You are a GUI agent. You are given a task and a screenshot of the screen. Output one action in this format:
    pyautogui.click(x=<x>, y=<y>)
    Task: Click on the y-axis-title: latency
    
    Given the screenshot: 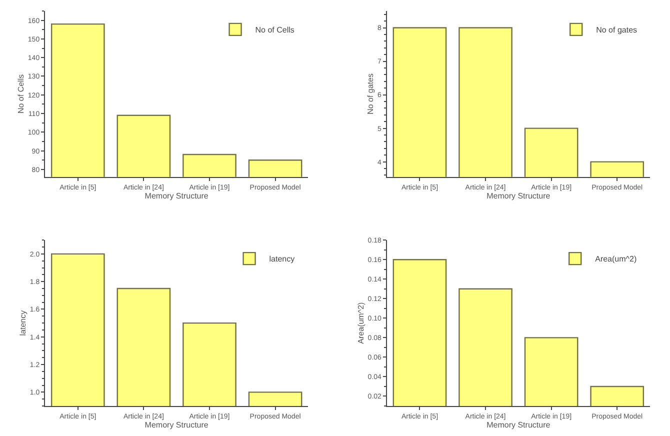 What is the action you would take?
    pyautogui.click(x=23, y=323)
    